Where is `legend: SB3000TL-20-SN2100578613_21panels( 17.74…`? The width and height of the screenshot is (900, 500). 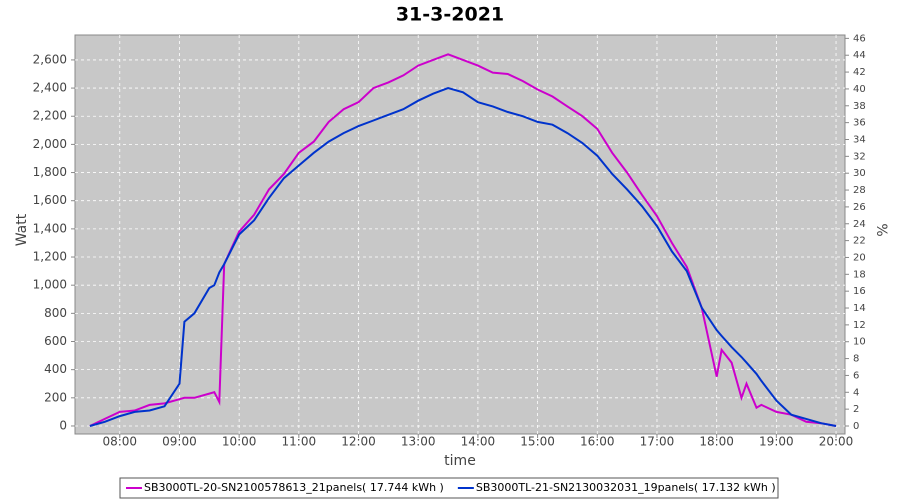
legend: SB3000TL-20-SN2100578613_21panels( 17.74… is located at coordinates (449, 488).